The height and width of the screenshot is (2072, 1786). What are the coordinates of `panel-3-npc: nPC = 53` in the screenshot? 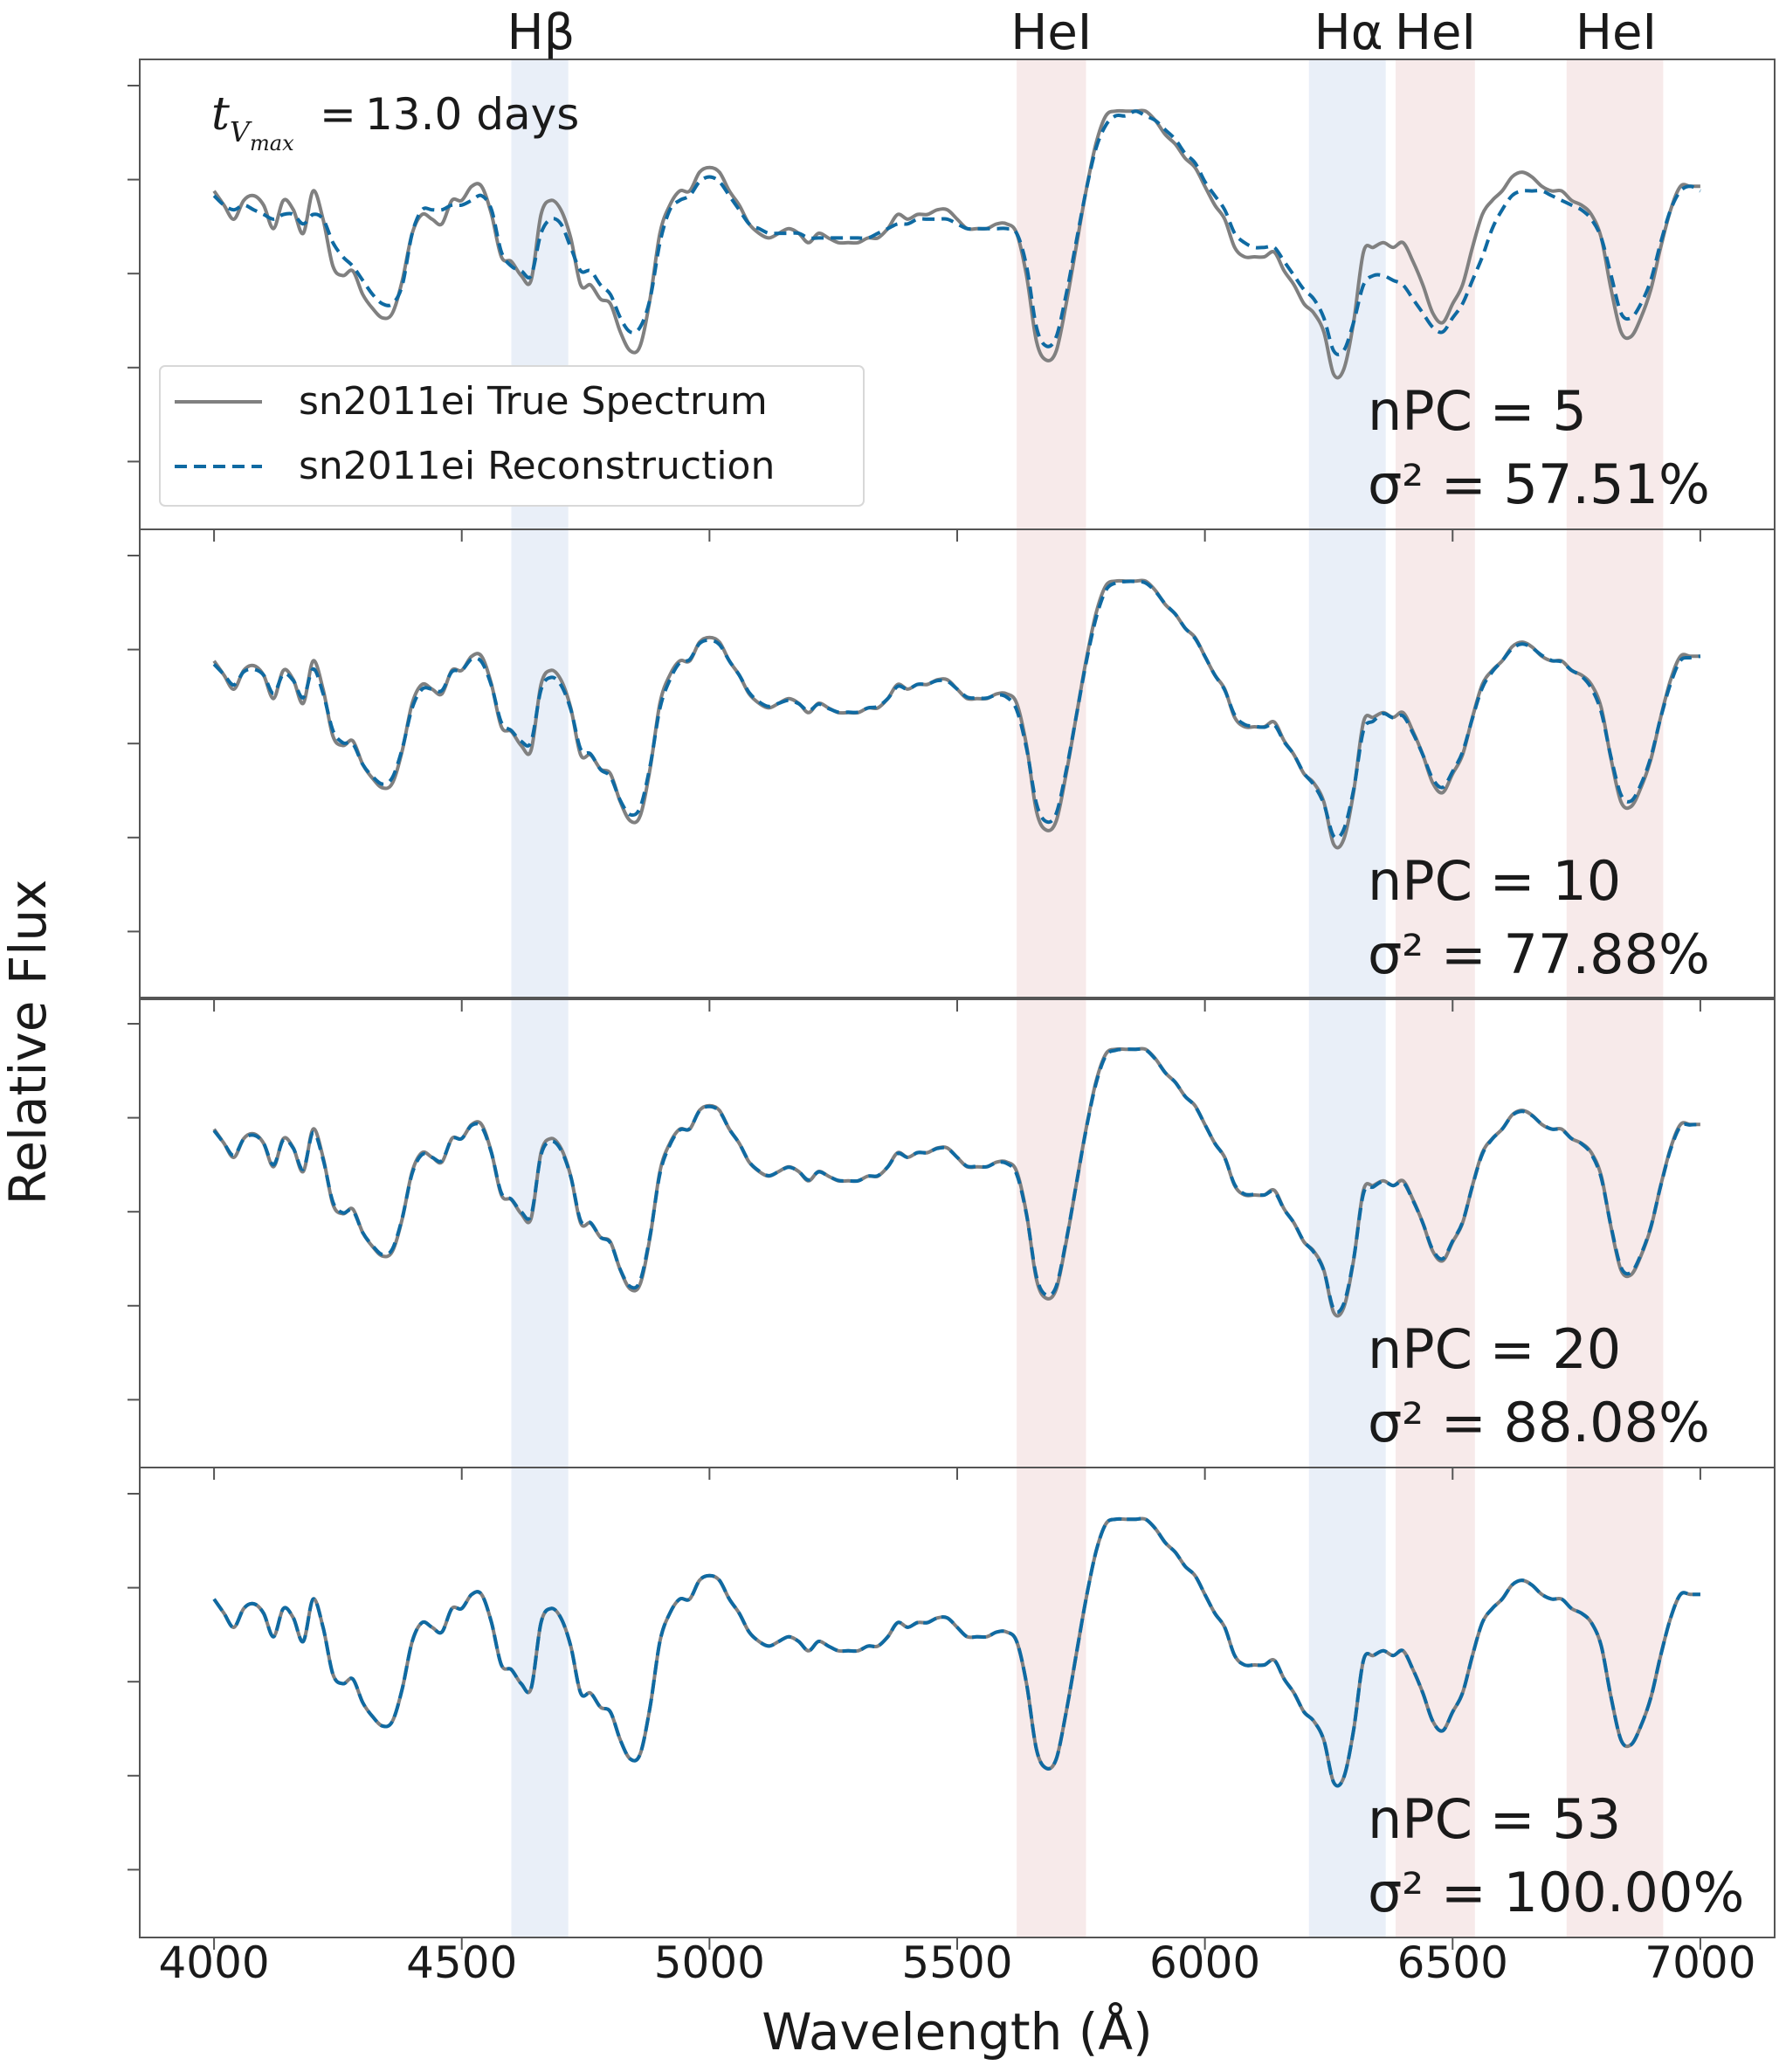 It's located at (1495, 1819).